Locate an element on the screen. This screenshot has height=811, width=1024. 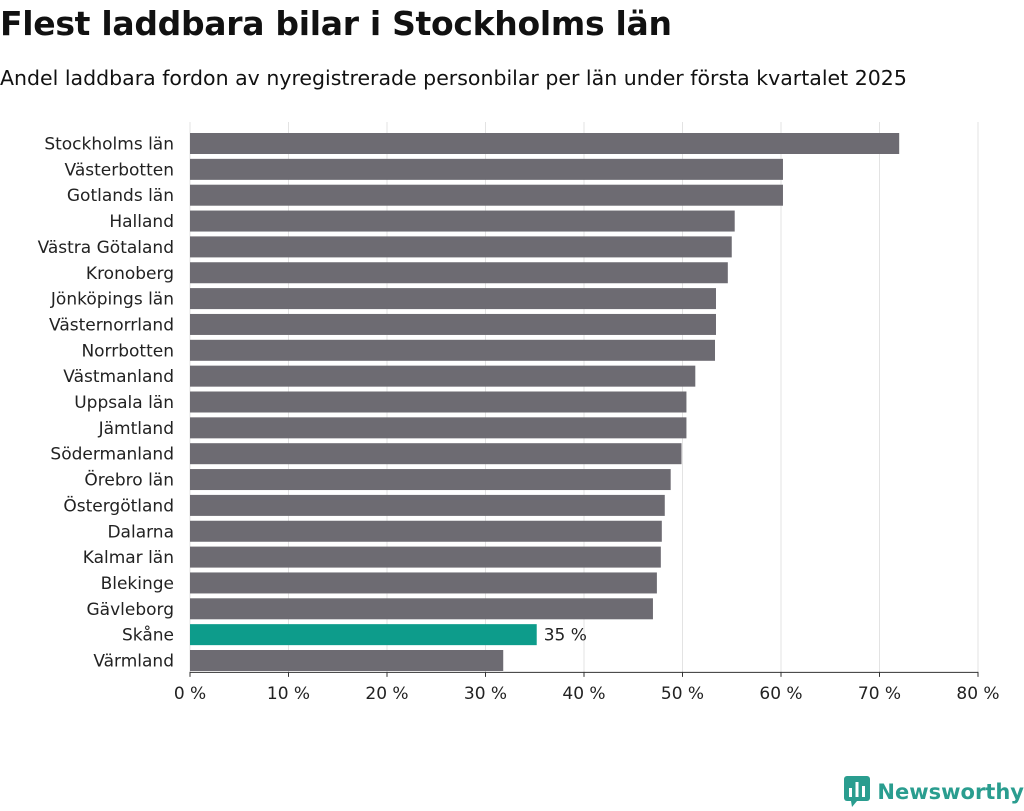
data-label: 35 % is located at coordinates (565, 636).